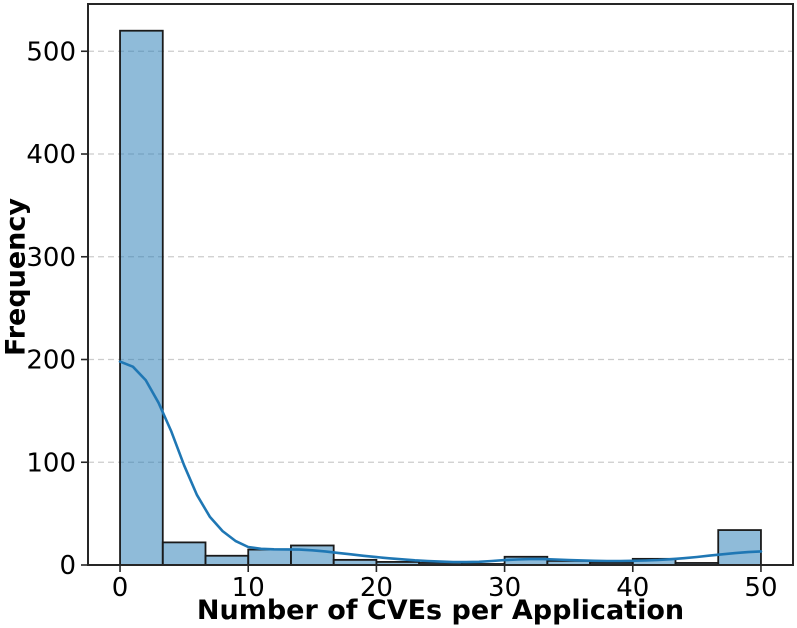 The image size is (797, 628). Describe the element at coordinates (760, 588) in the screenshot. I see `x-tick-label: 50` at that location.